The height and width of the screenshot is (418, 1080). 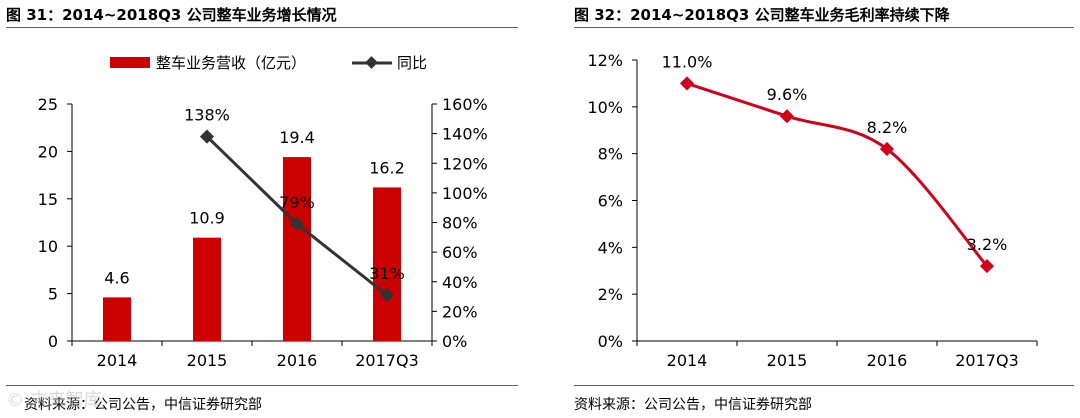 I want to click on yoy-data-label: 79%, so click(x=297, y=202).